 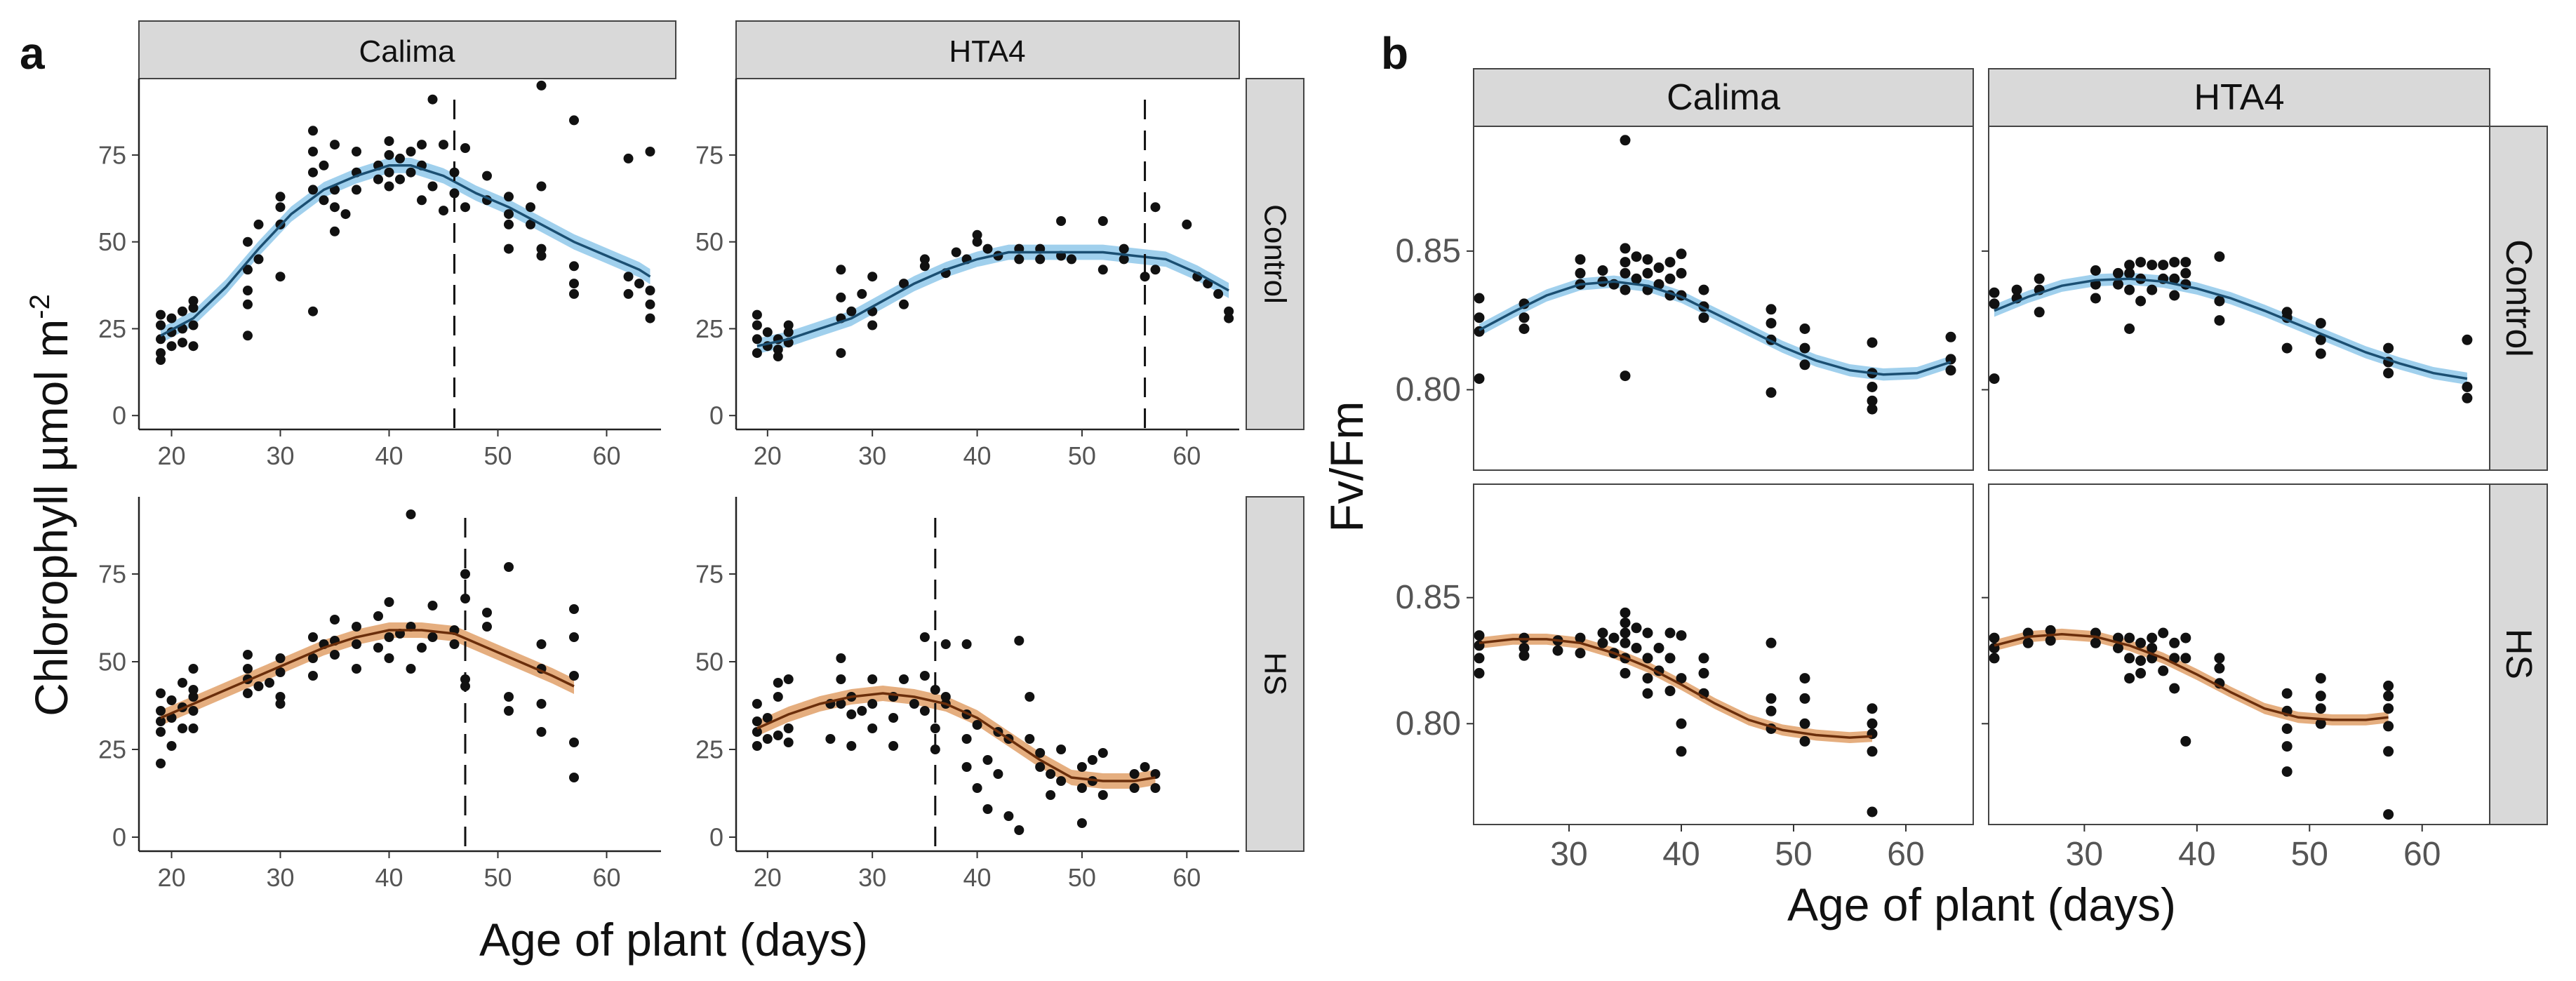 I want to click on x-tick-label: 30, so click(x=280, y=455).